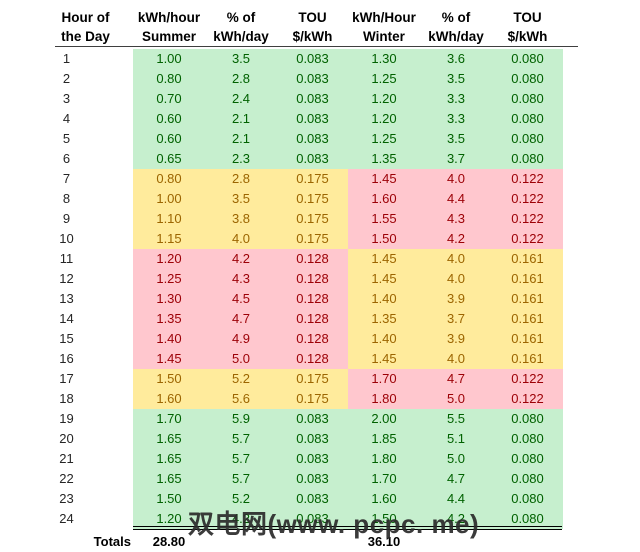 The height and width of the screenshot is (552, 640). I want to click on col-header-kwh-summer: kWh/hour Summer, so click(169, 24).